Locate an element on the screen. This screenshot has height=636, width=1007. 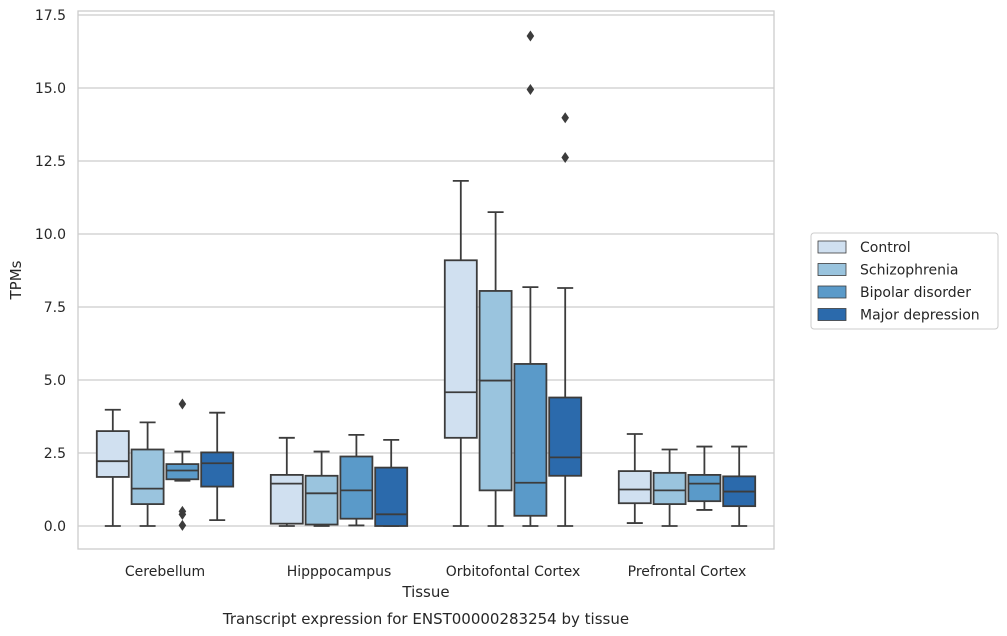
x-tick-label: Prefrontal Cortex is located at coordinates (687, 572).